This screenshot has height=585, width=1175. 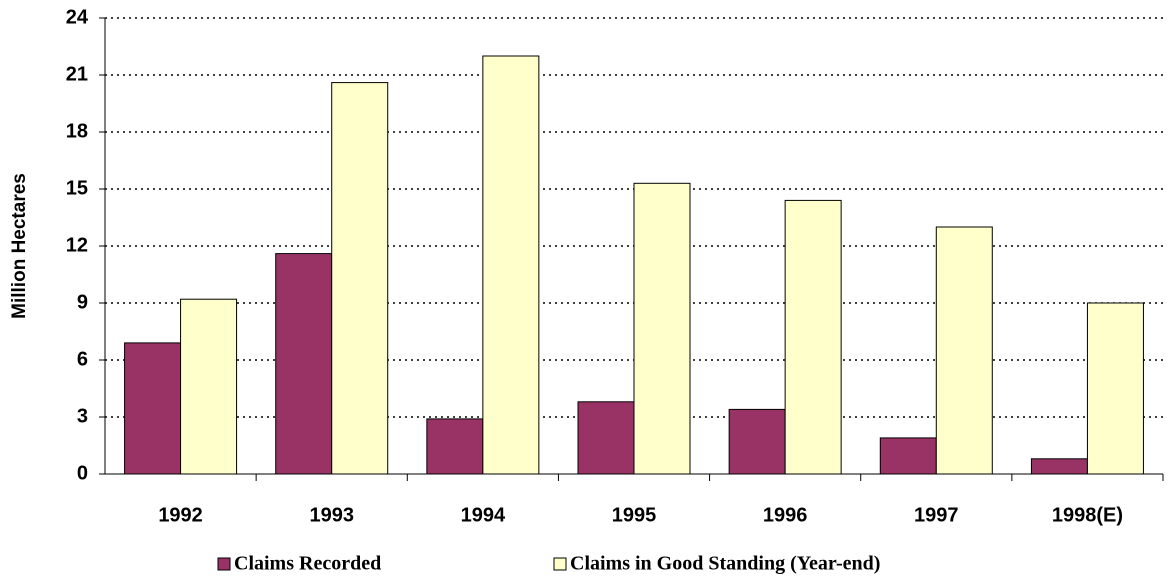 I want to click on x-tick-label: 1993, so click(x=331, y=515).